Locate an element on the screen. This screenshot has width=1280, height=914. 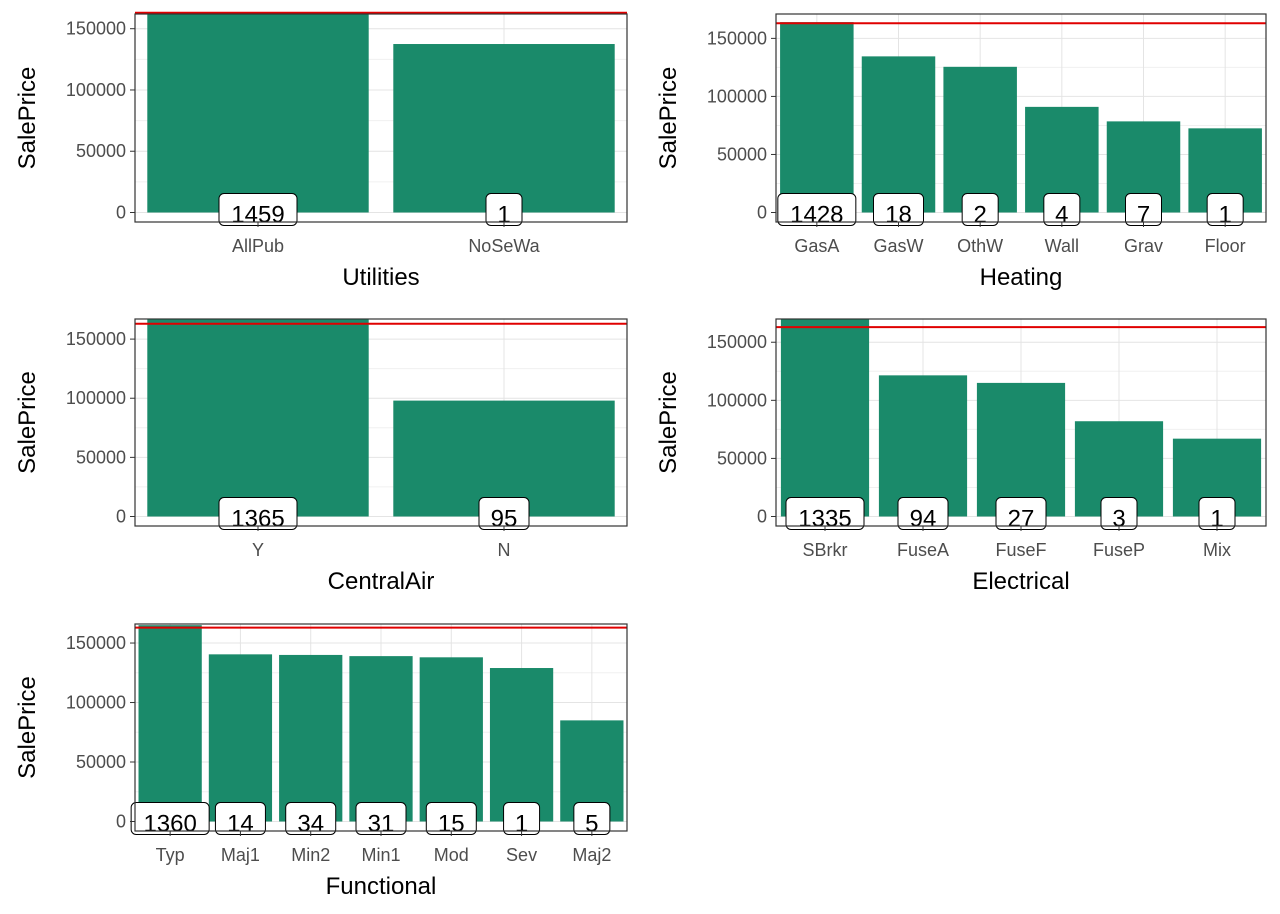
x-tick-label: NoSeWa is located at coordinates (504, 246).